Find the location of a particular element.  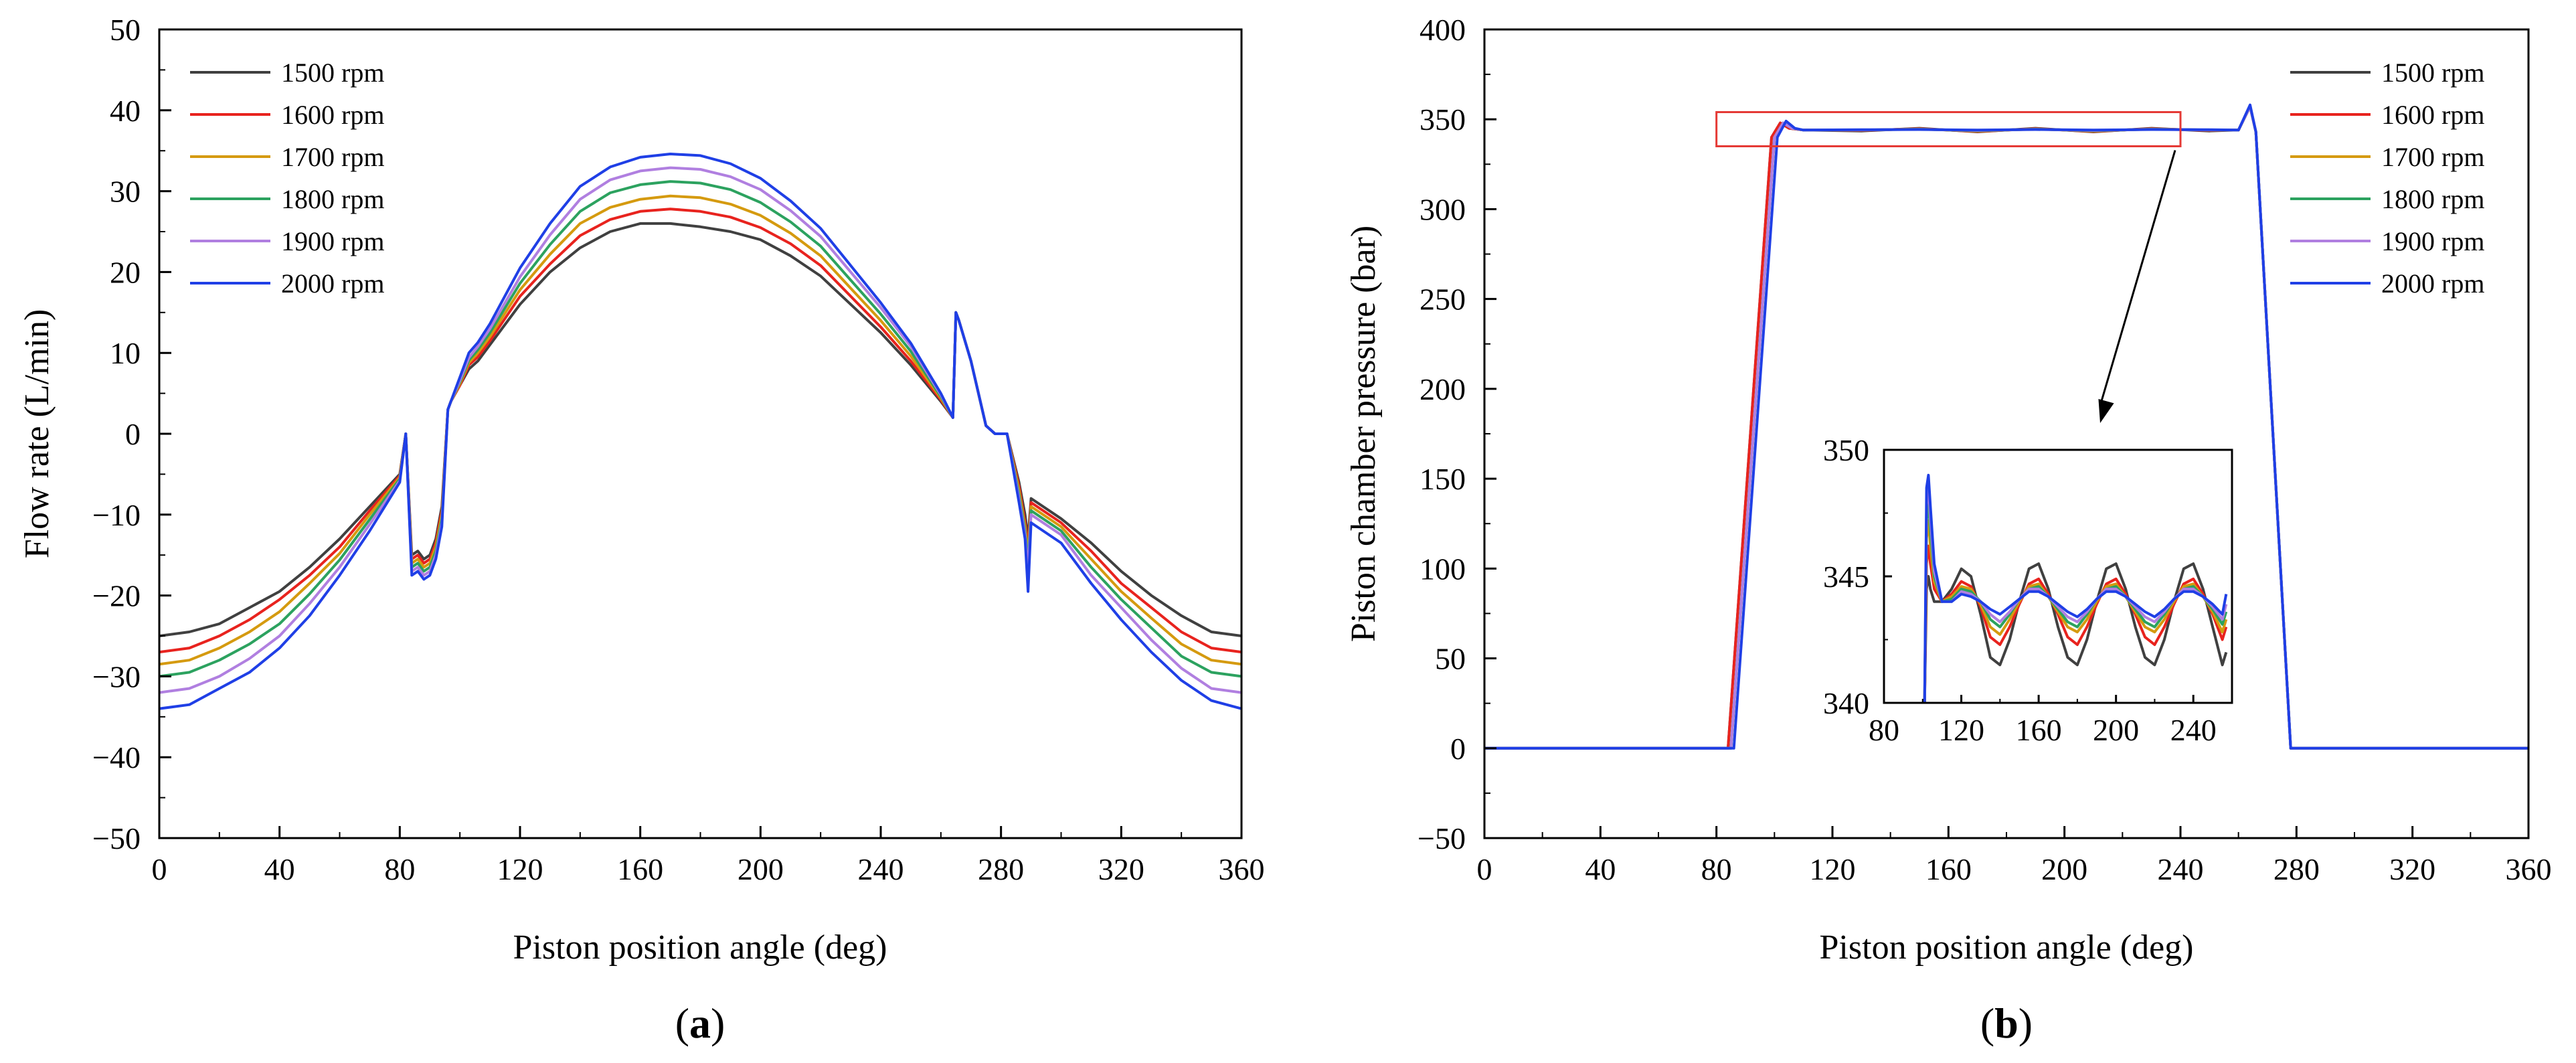

panel-a-y-tick-label: 40 is located at coordinates (125, 111).